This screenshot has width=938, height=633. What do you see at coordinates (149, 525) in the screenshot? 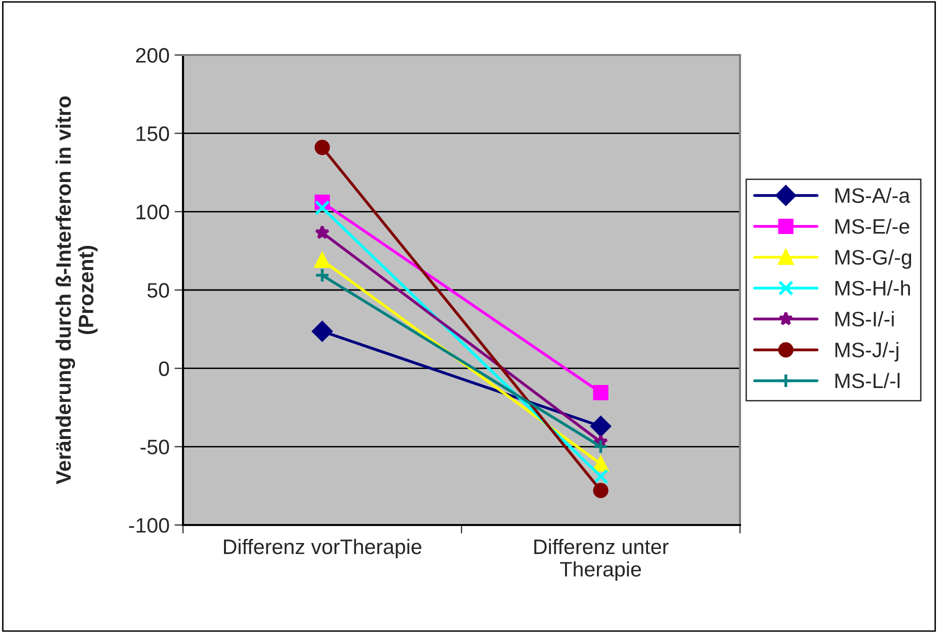
I see `y-tick-label: -100` at bounding box center [149, 525].